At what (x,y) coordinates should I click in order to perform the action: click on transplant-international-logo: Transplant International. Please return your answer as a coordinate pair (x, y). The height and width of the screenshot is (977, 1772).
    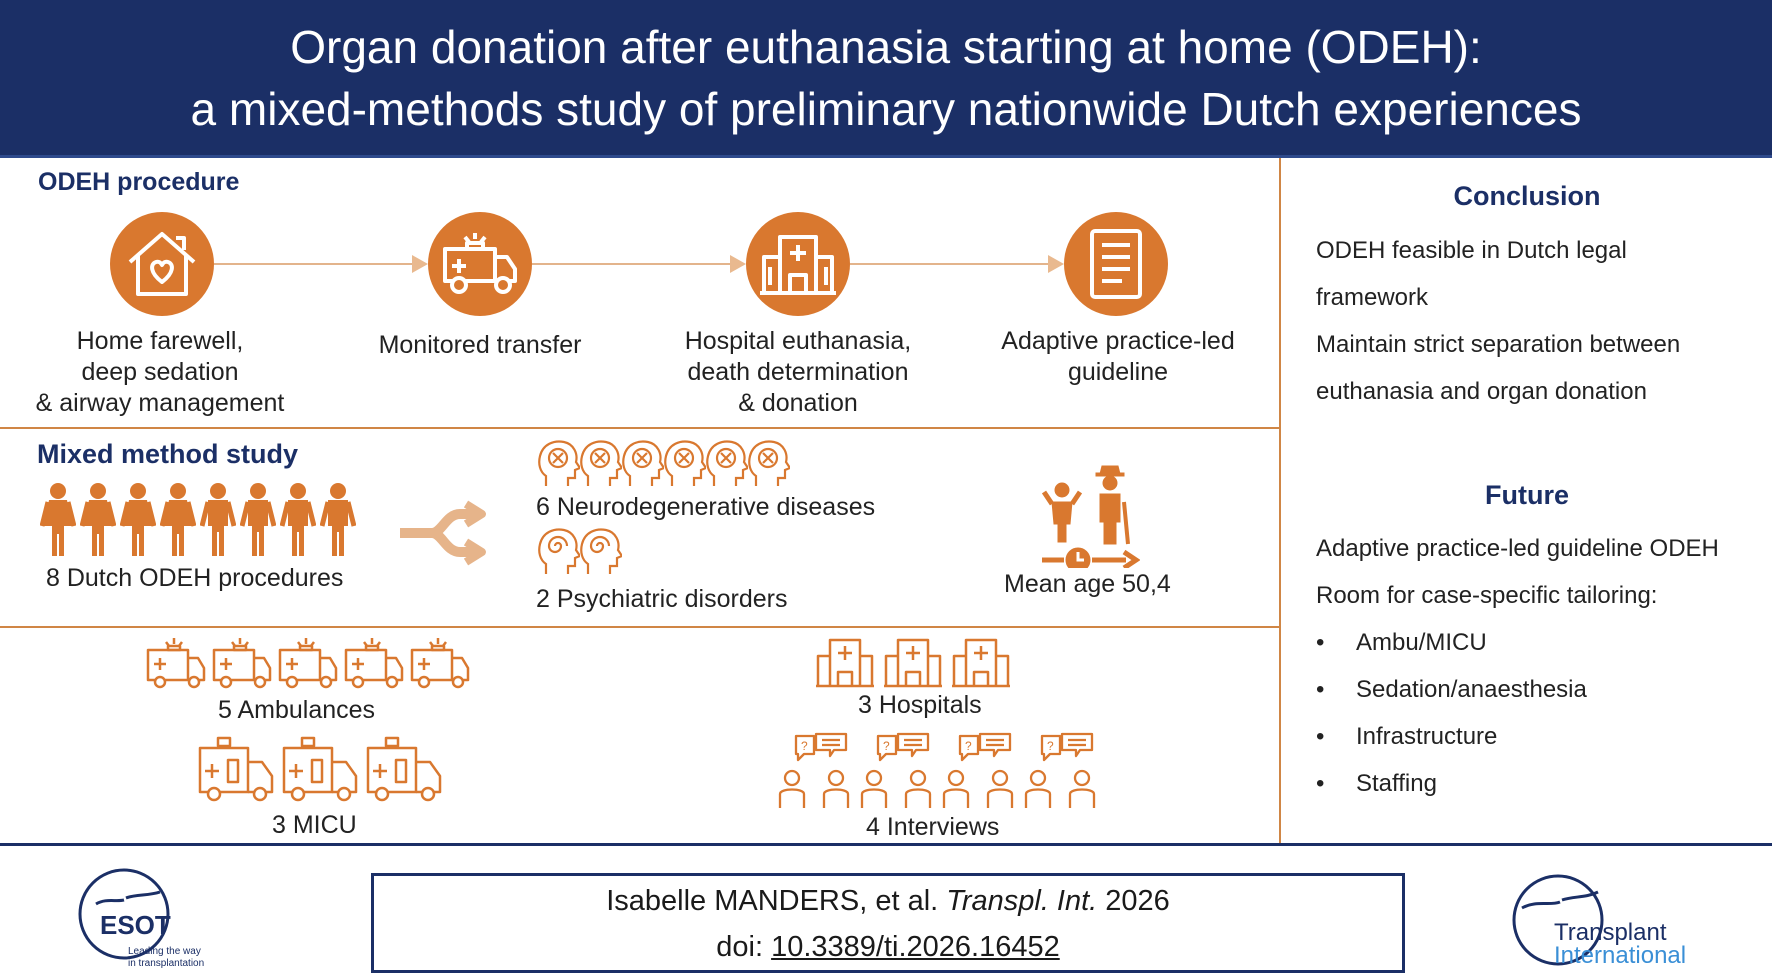
    Looking at the image, I should click on (1613, 922).